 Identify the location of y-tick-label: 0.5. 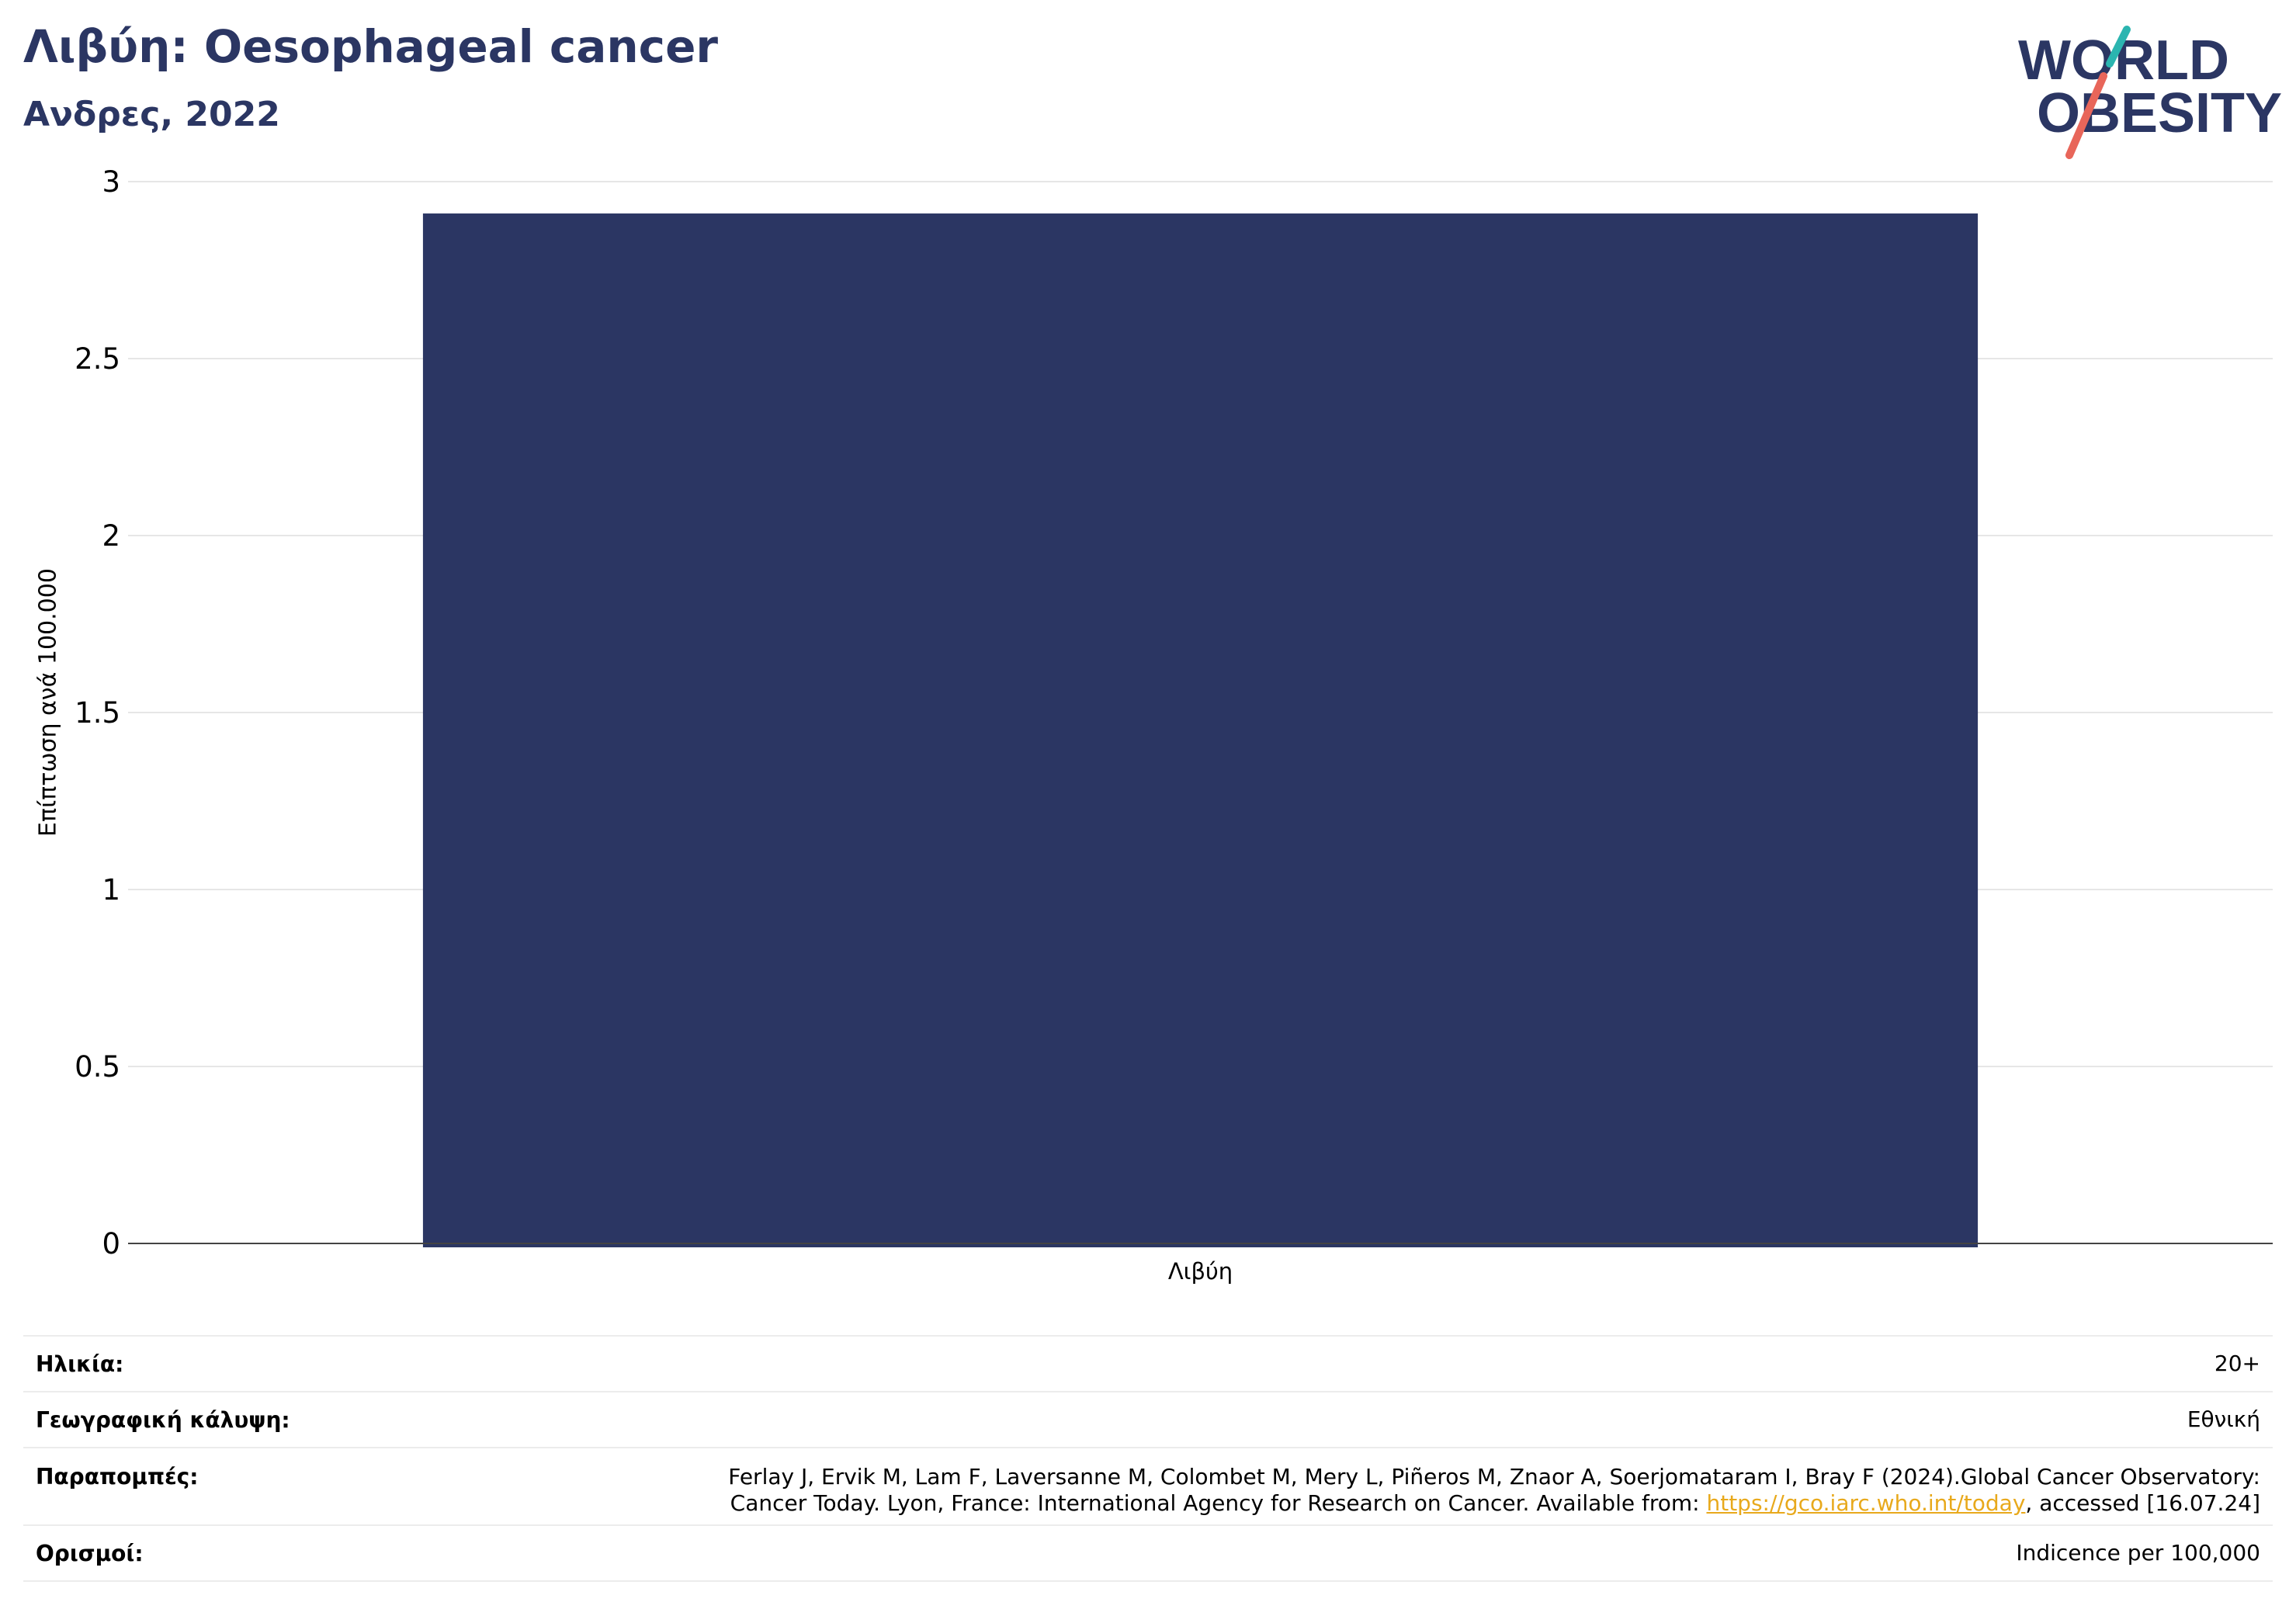
(97, 1067).